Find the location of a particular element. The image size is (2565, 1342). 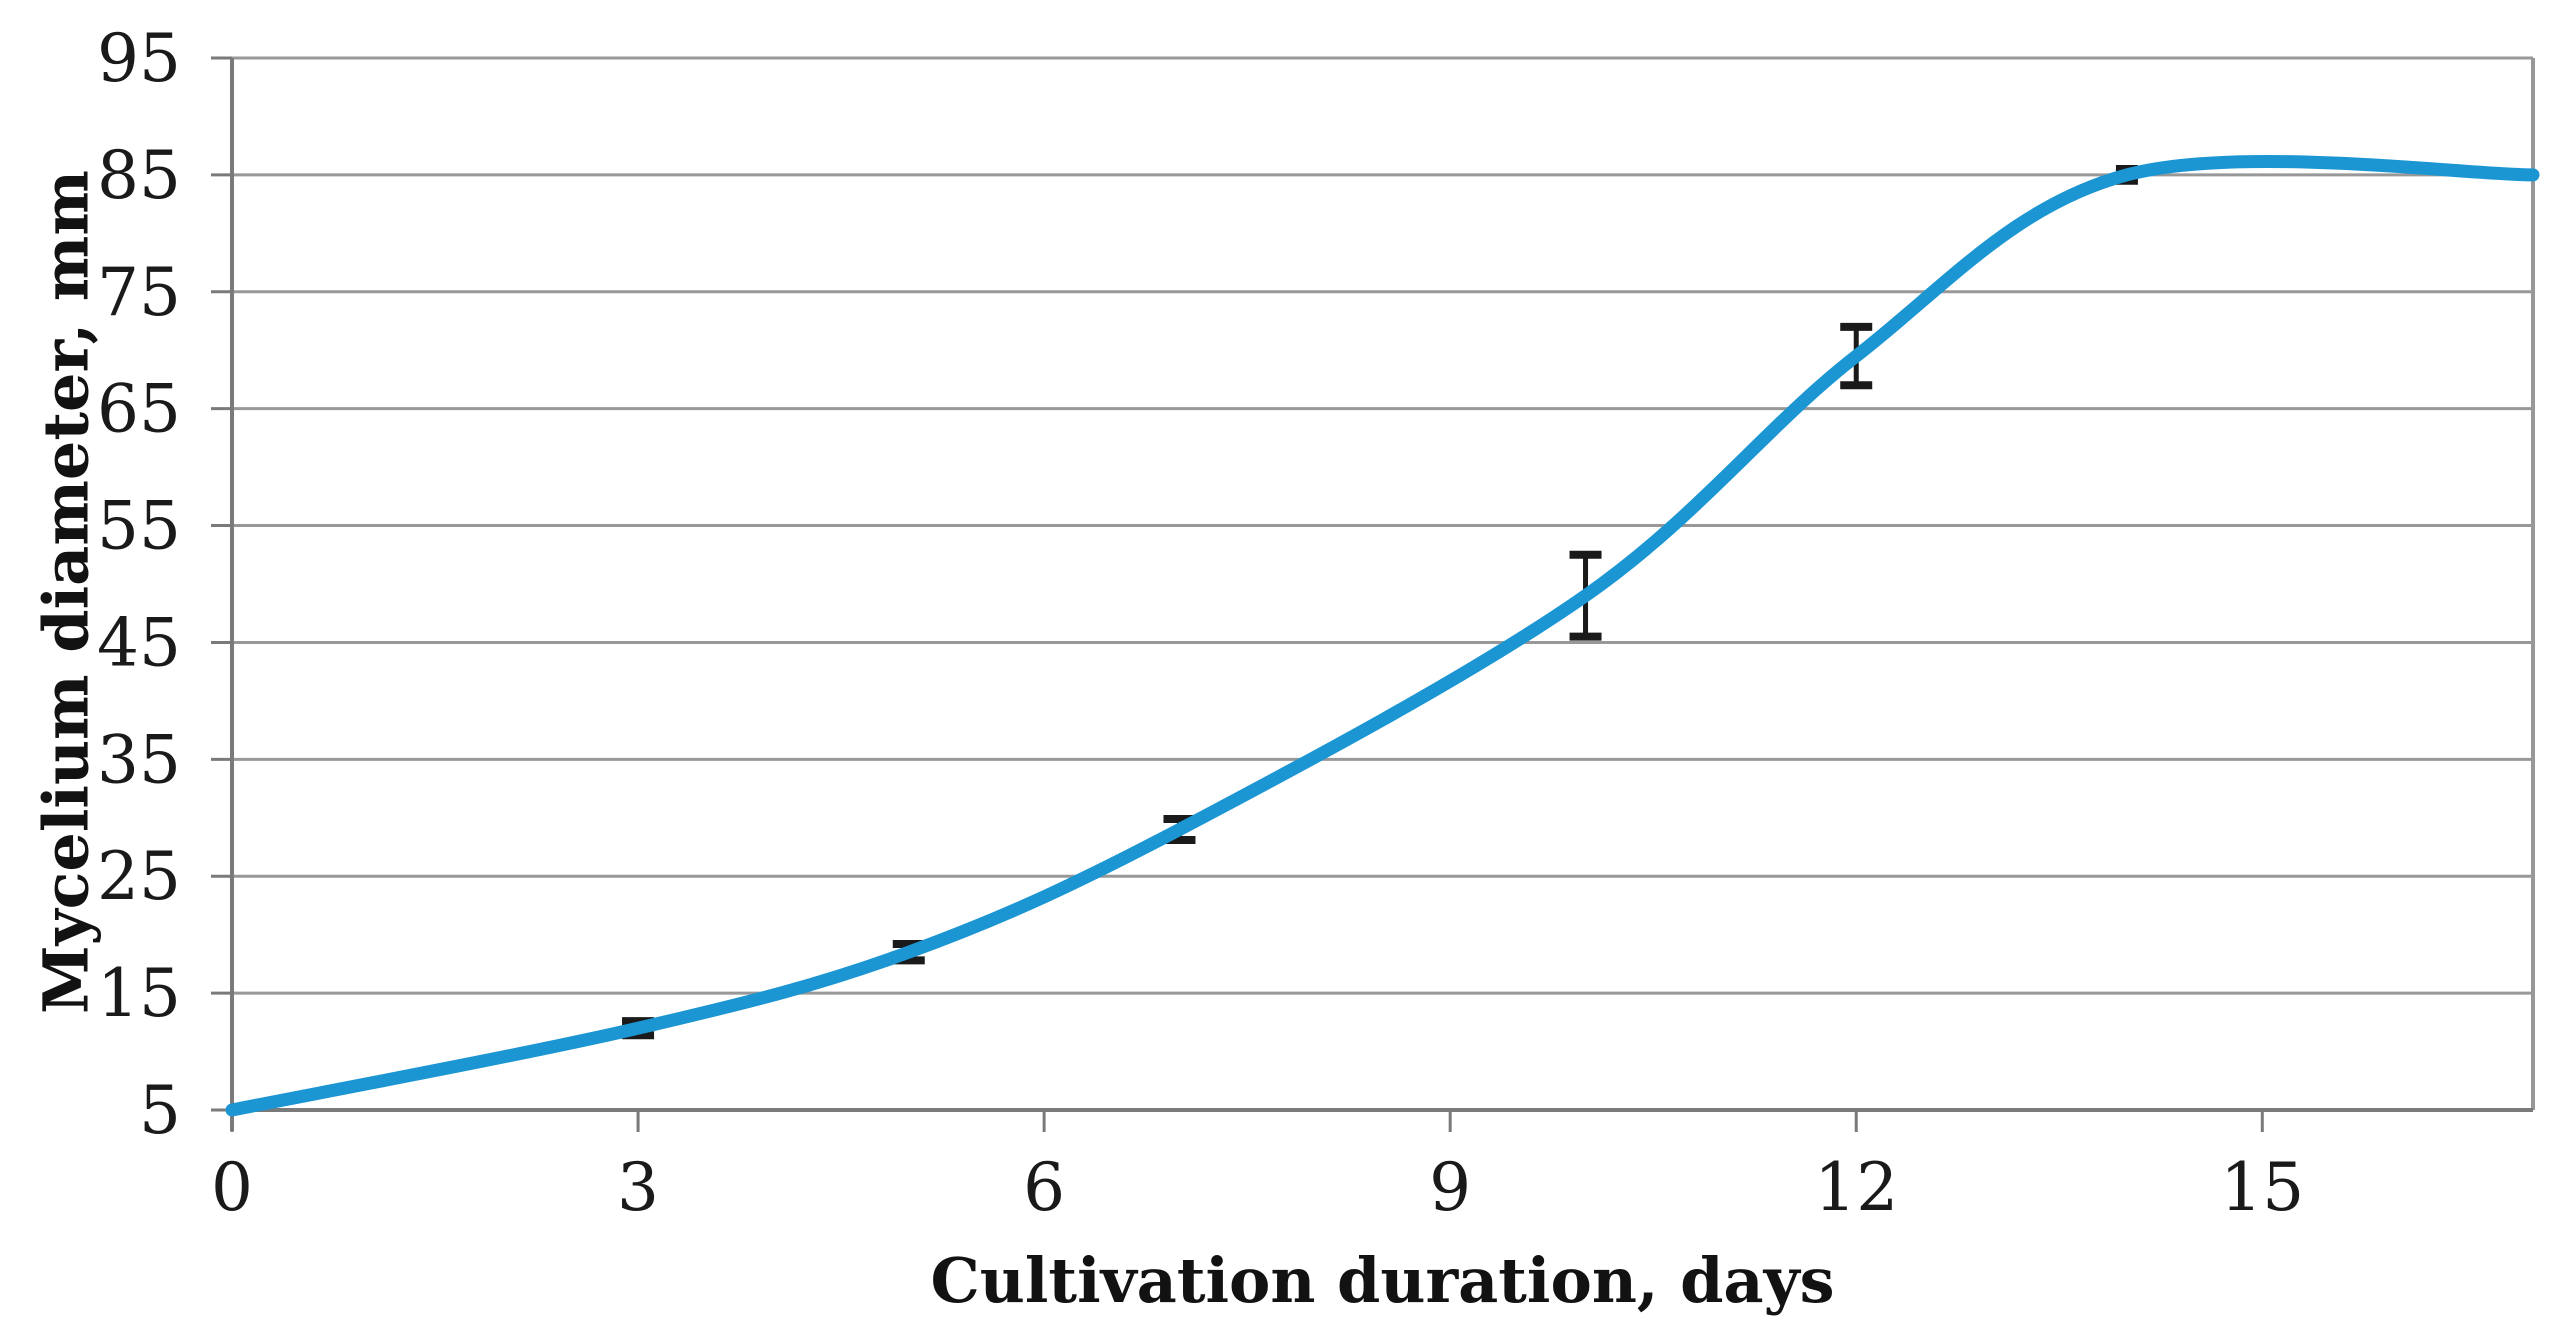

x-tick-label: 6 is located at coordinates (1044, 1187).